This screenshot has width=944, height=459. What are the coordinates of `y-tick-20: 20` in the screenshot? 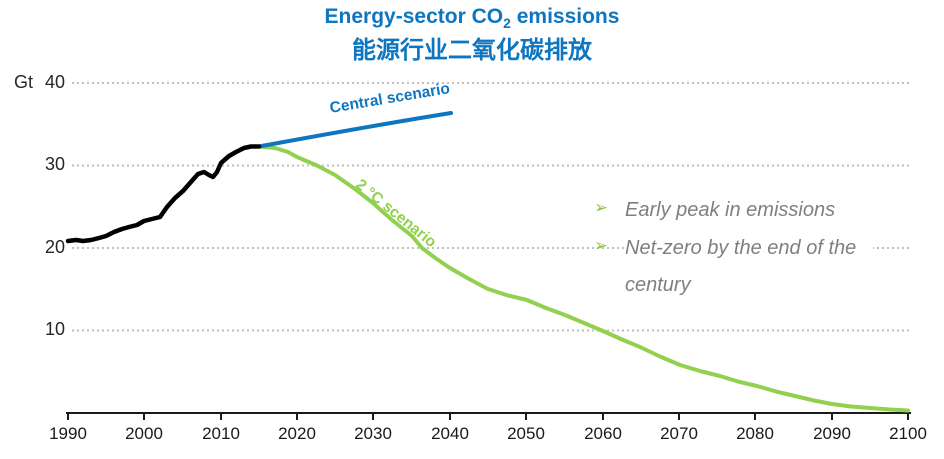 It's located at (54, 247).